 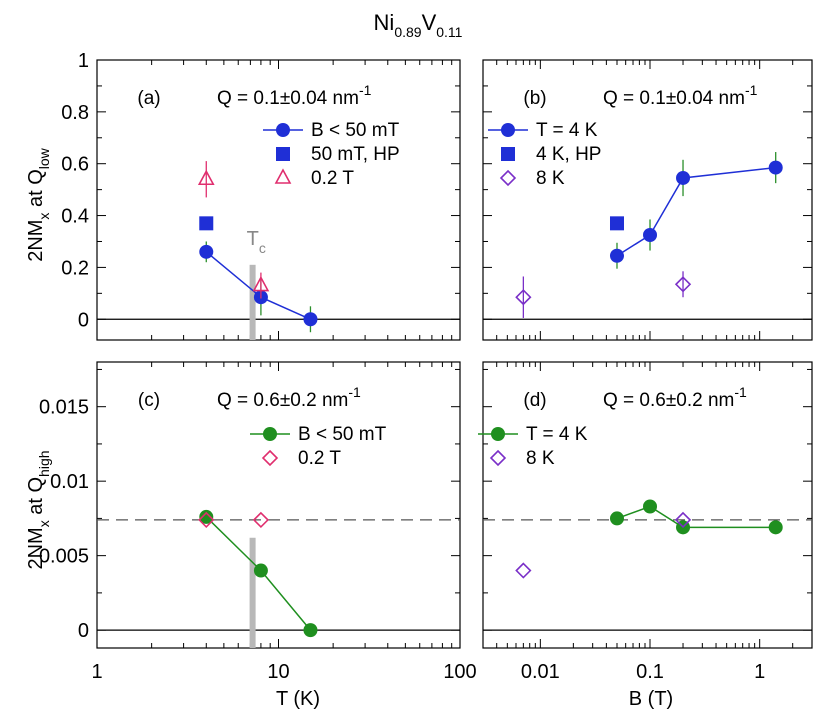 What do you see at coordinates (149, 400) in the screenshot?
I see `panel-label: (c)` at bounding box center [149, 400].